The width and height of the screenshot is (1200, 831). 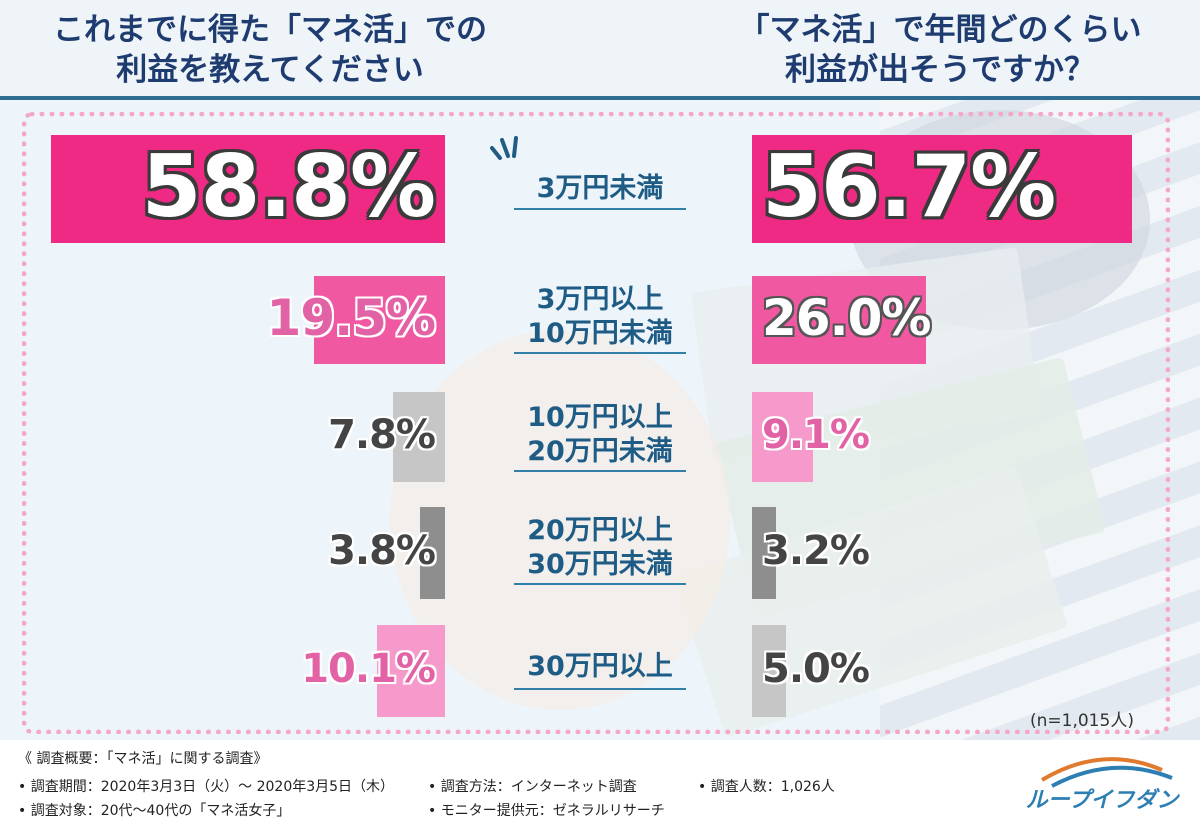 What do you see at coordinates (600, 434) in the screenshot?
I see `category-label-3: 10万円以上 20万円未満` at bounding box center [600, 434].